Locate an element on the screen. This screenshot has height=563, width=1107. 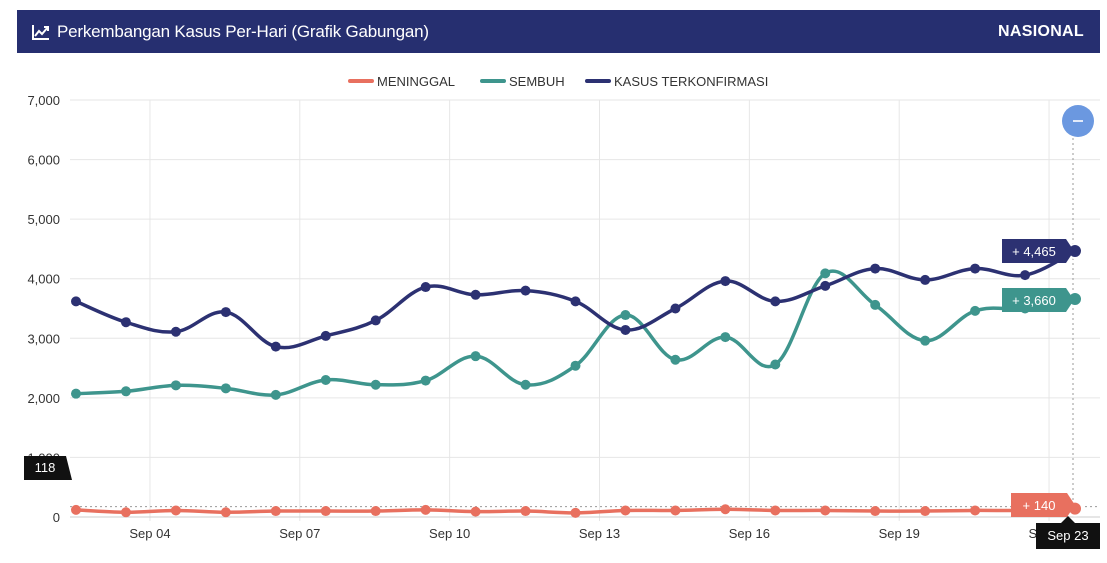
legend-item-deaths: MENINGGAL is located at coordinates (401, 81).